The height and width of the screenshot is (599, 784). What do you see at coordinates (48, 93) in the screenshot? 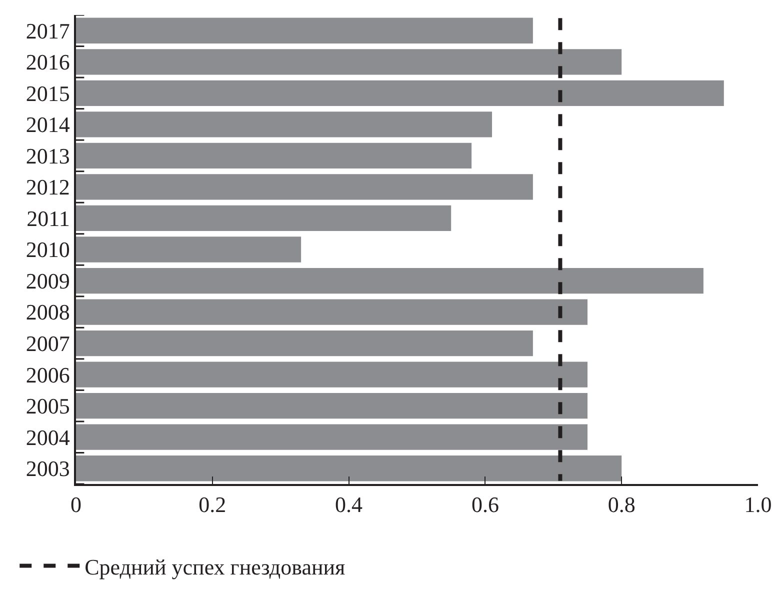
I see `y-tick-label: 2015` at bounding box center [48, 93].